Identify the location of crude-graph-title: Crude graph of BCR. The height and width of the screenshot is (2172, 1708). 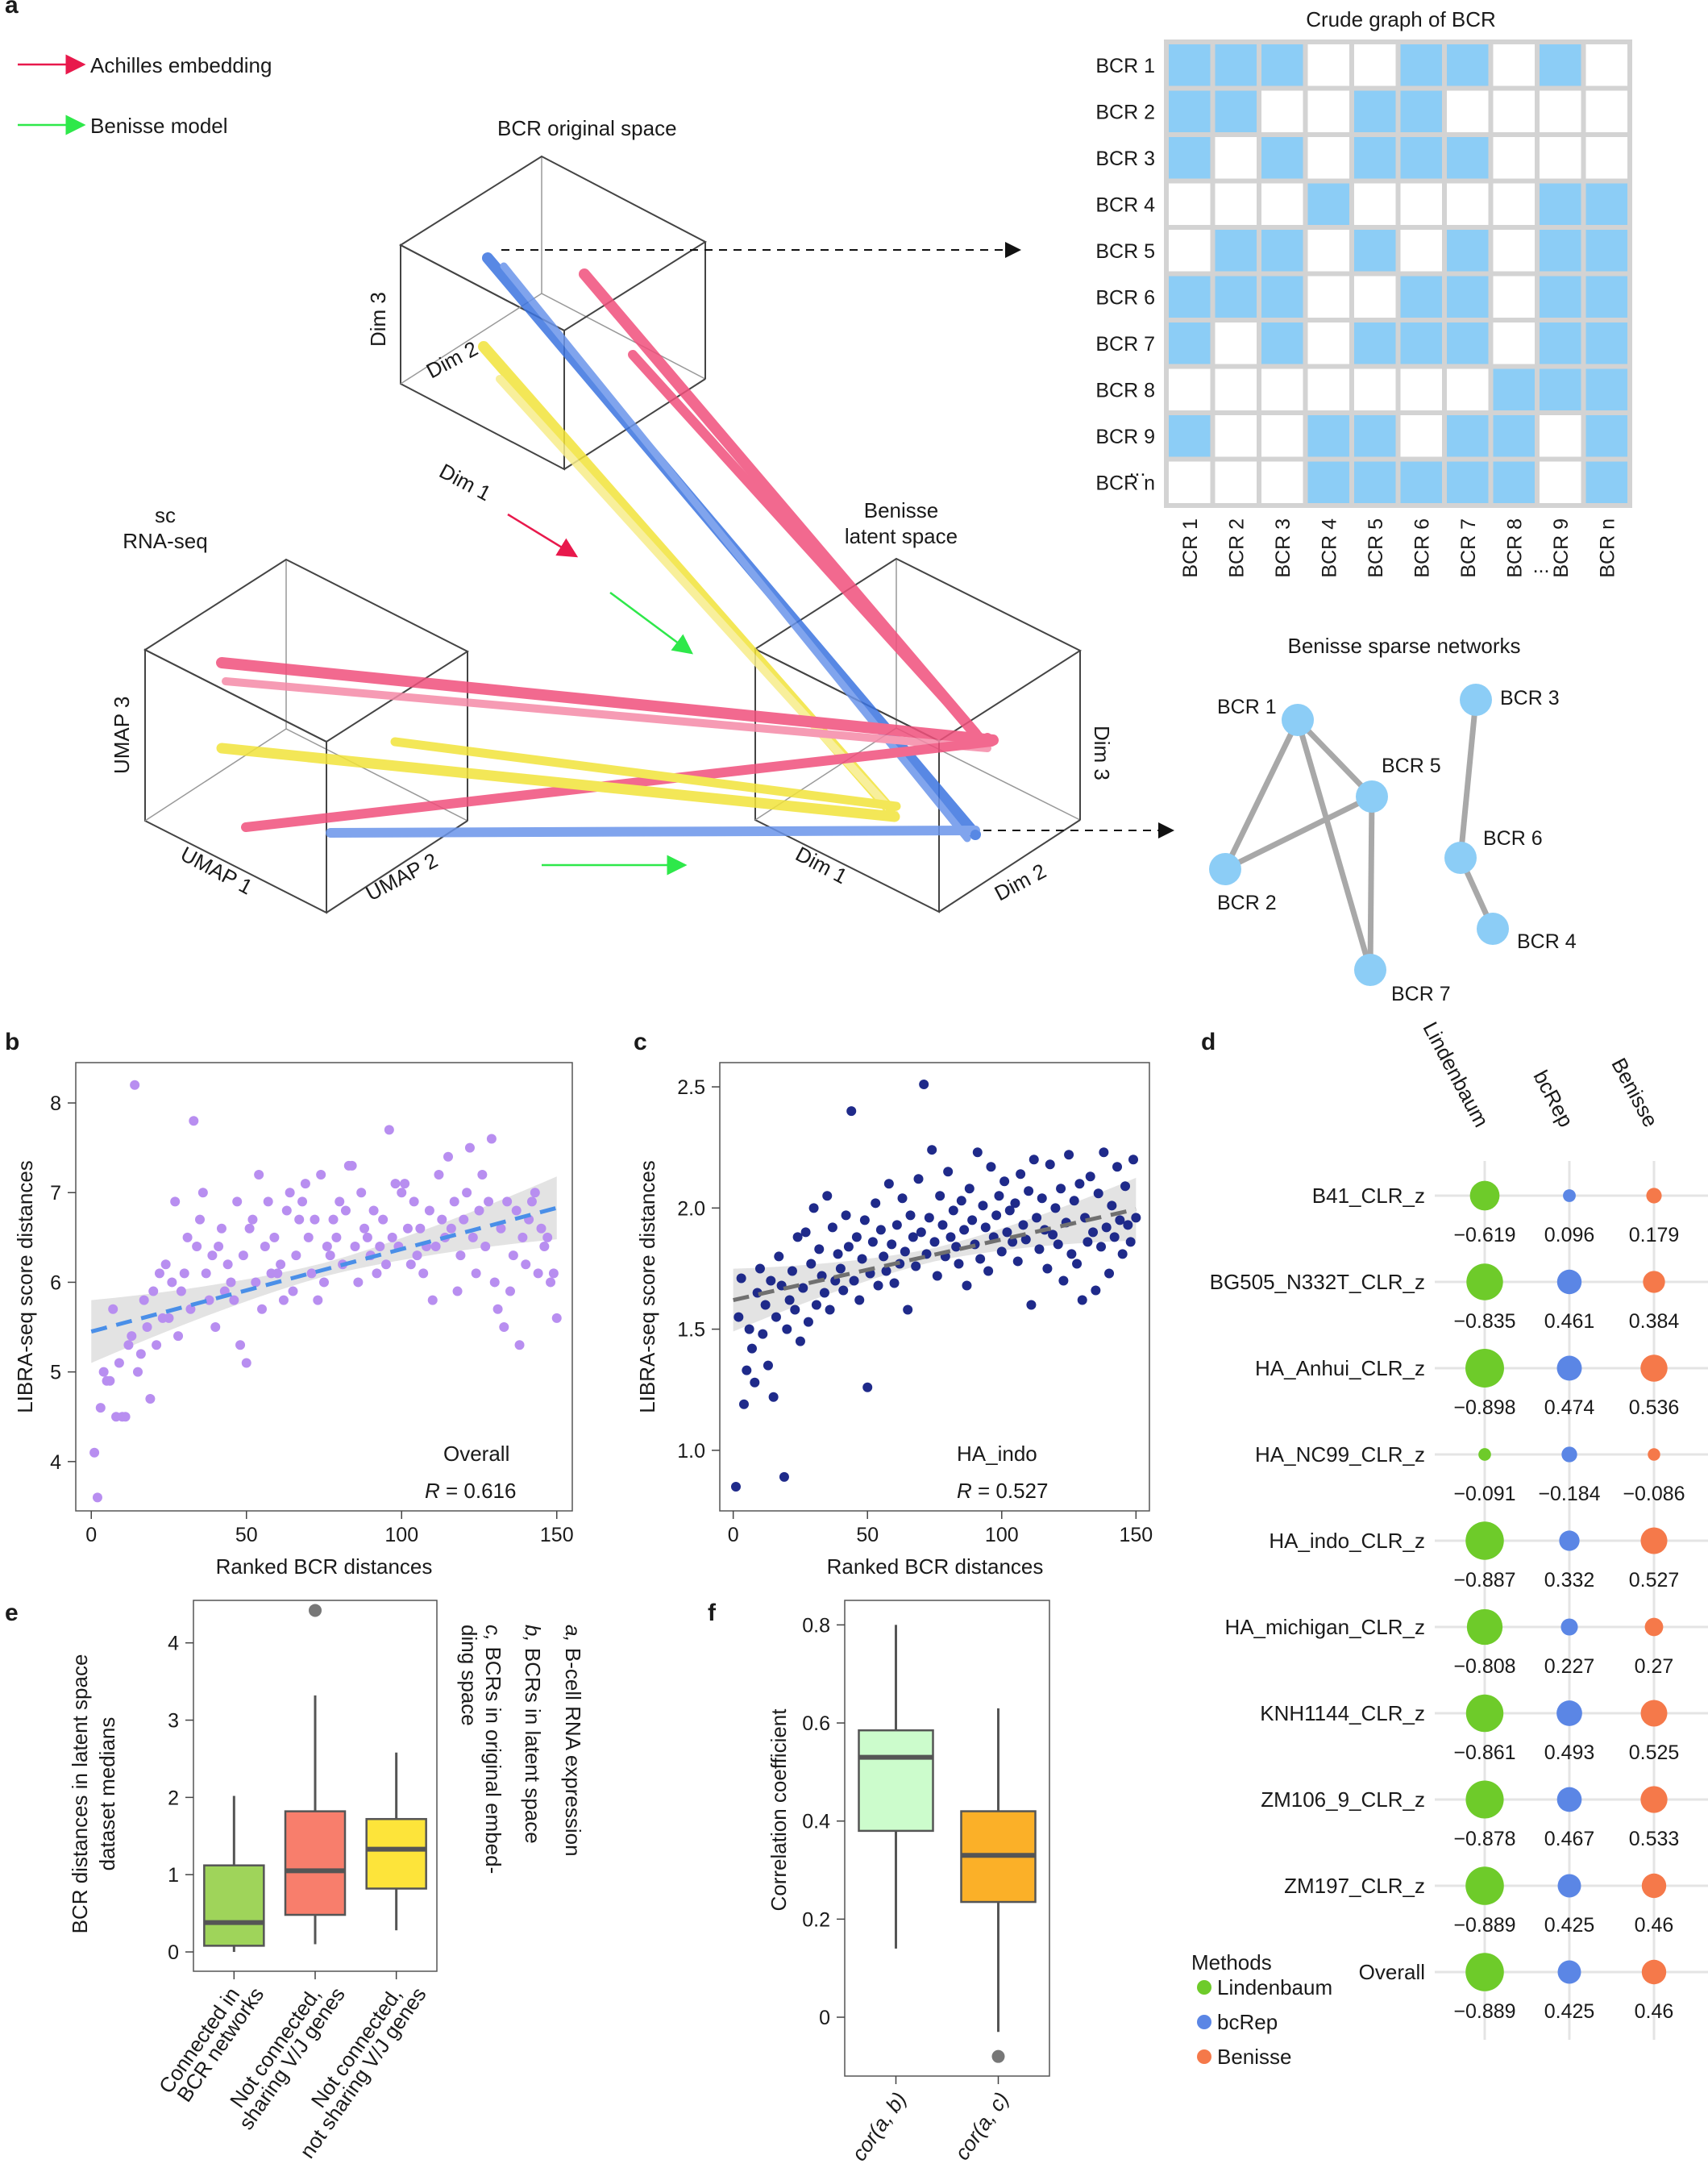
(1401, 19).